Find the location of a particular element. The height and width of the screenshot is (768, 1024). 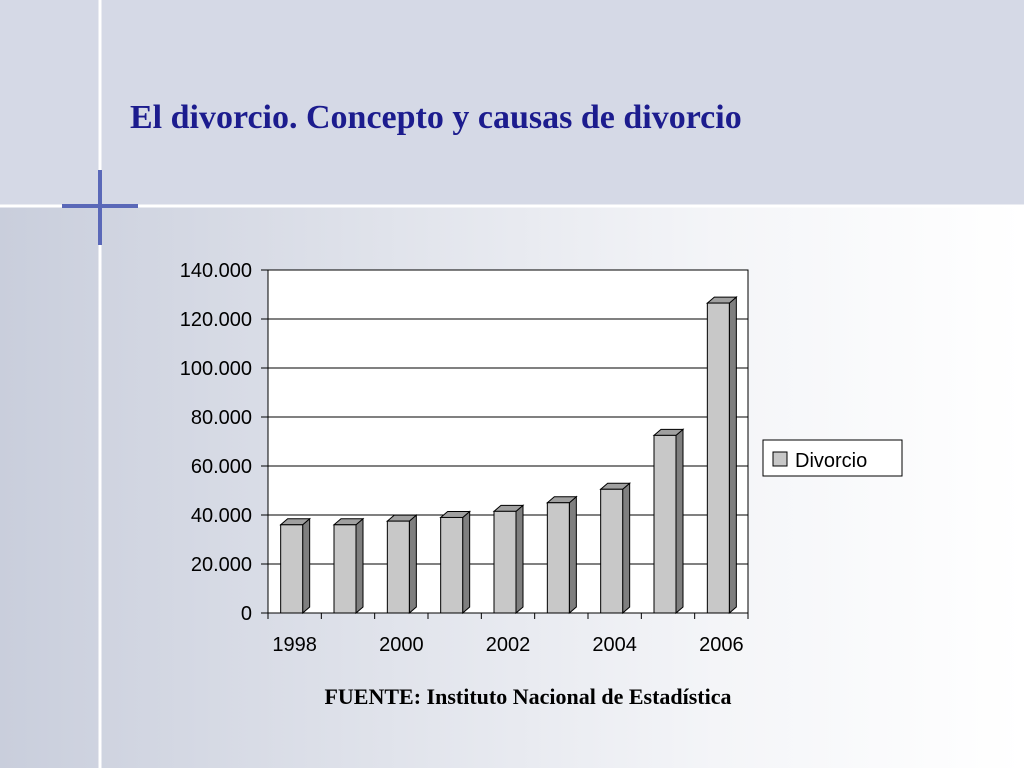

y-tick-label: 140.000 is located at coordinates (216, 271).